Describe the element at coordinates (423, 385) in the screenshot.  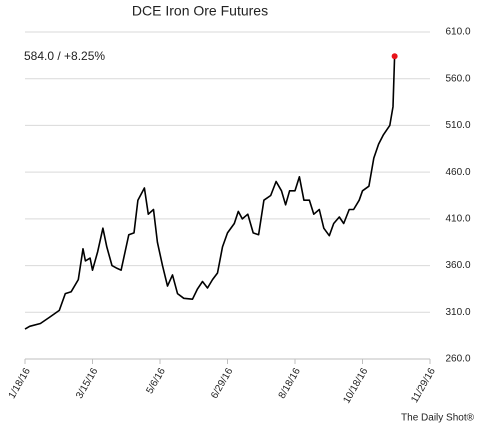
I see `x-tick-label: 11/29/16` at that location.